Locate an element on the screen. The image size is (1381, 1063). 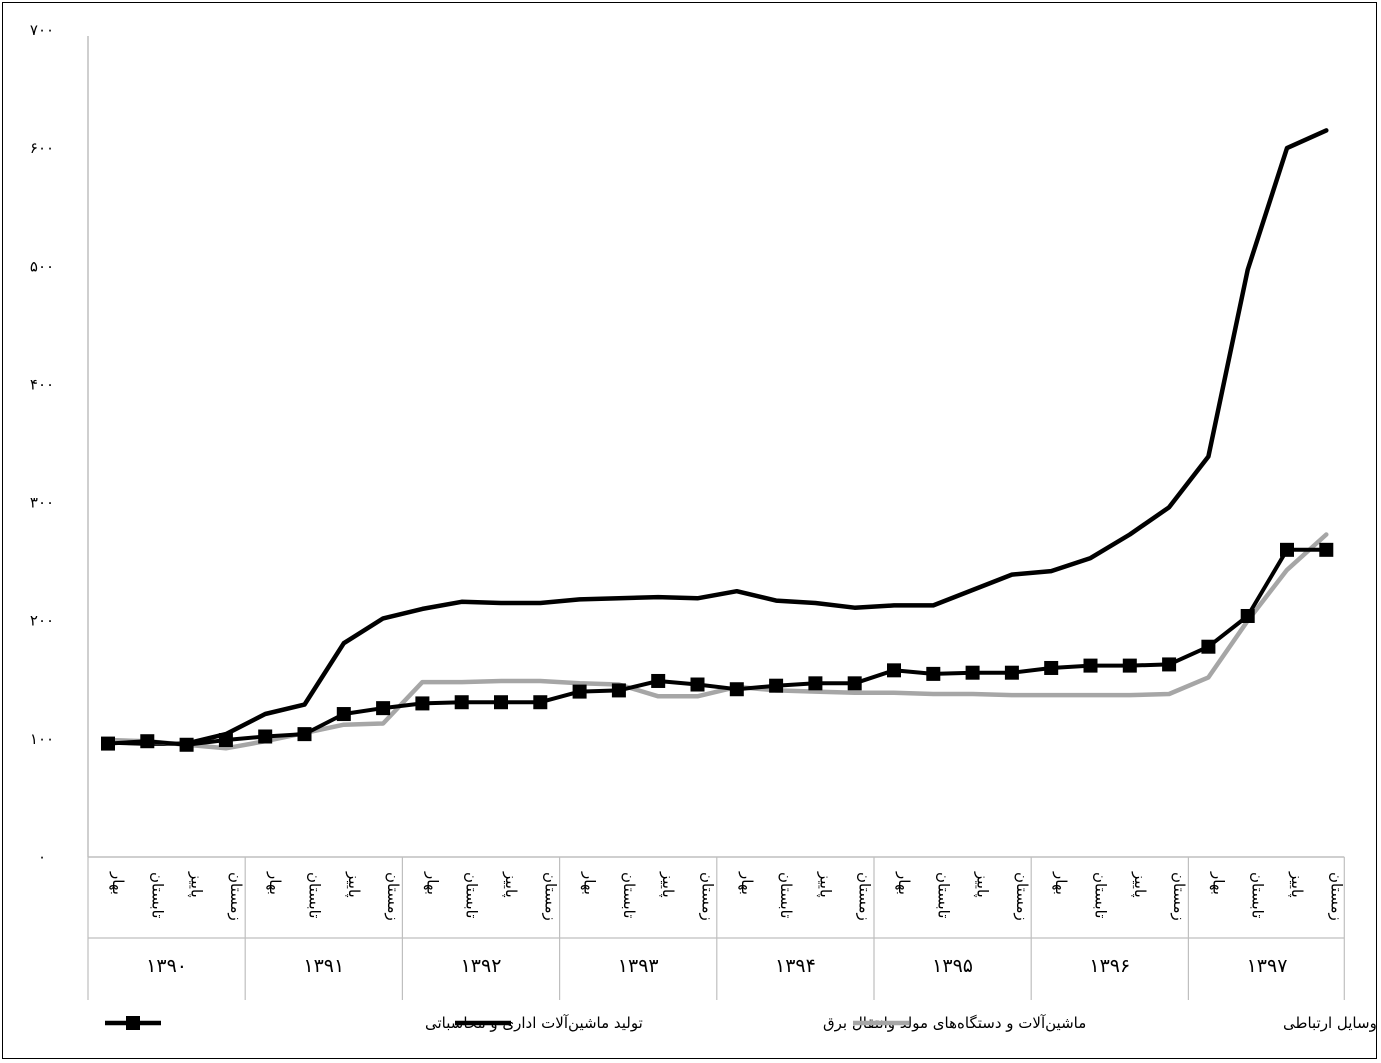
y-axis-ticks: ۰ ۱۰۰ ۲۰۰ ۳۰۰ ۴۰۰ ۵۰۰ ۶۰۰ ۷۰۰ is located at coordinates (42, 443).